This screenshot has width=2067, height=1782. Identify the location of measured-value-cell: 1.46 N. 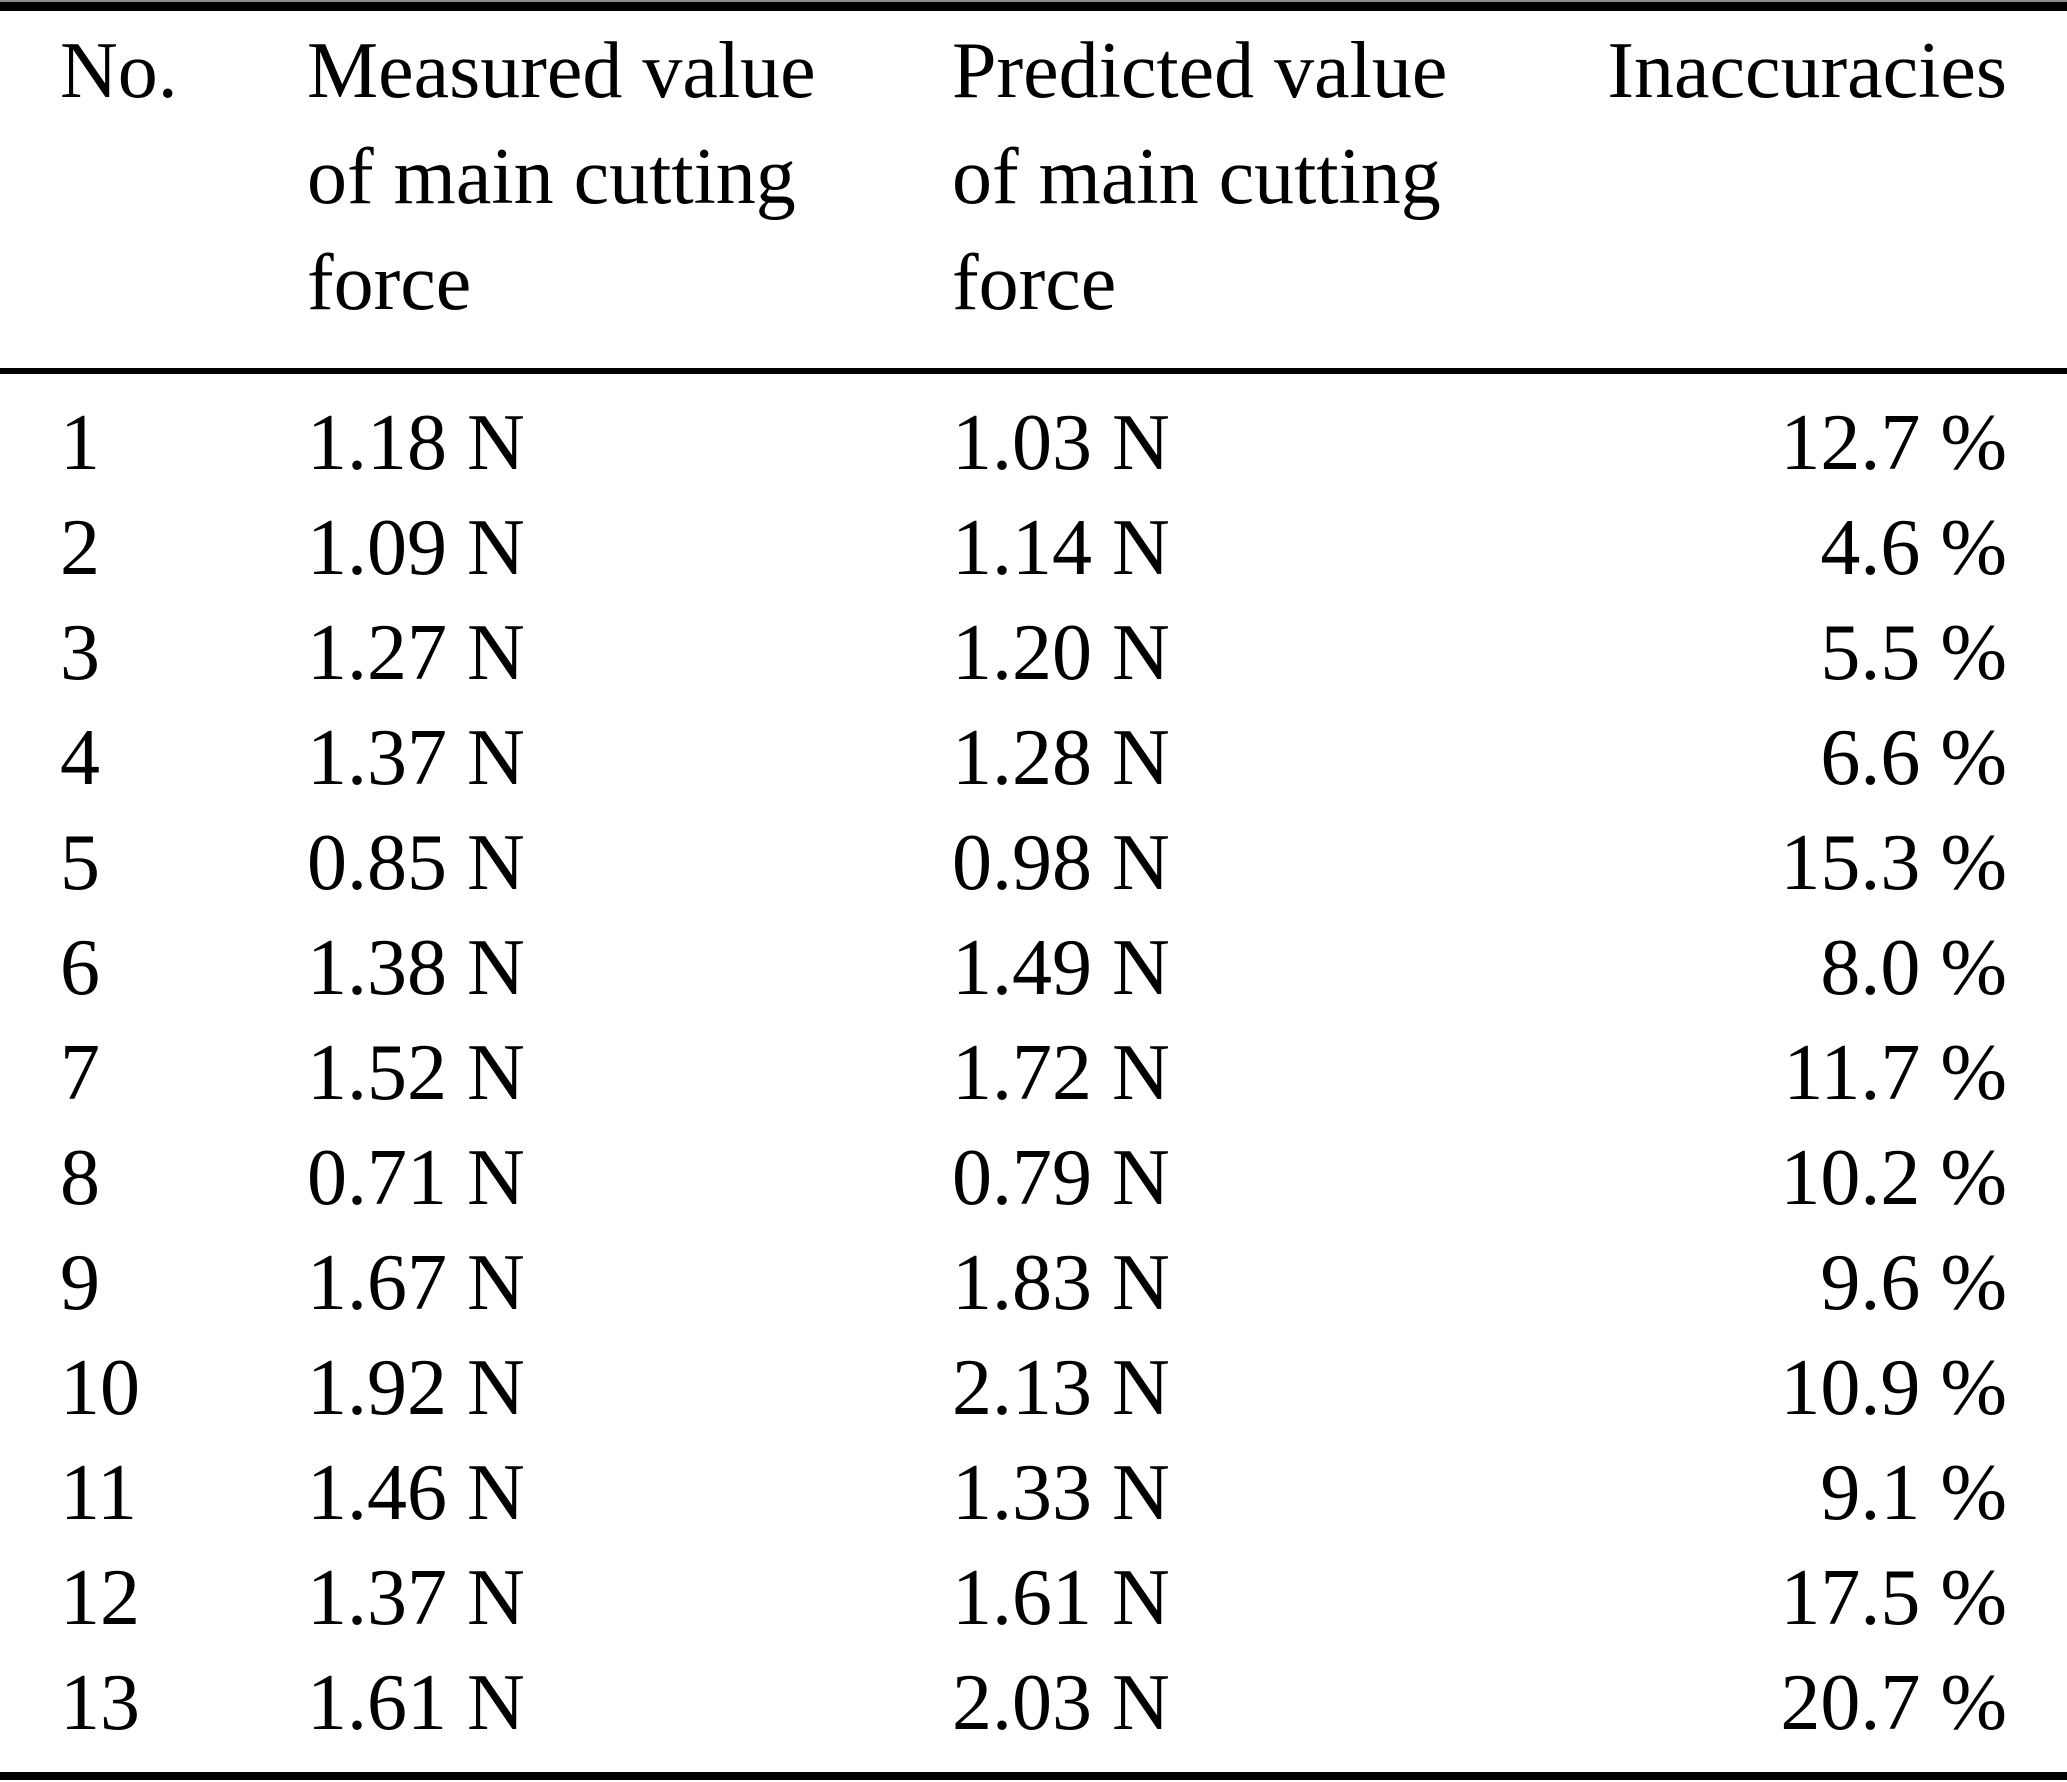
(416, 1493).